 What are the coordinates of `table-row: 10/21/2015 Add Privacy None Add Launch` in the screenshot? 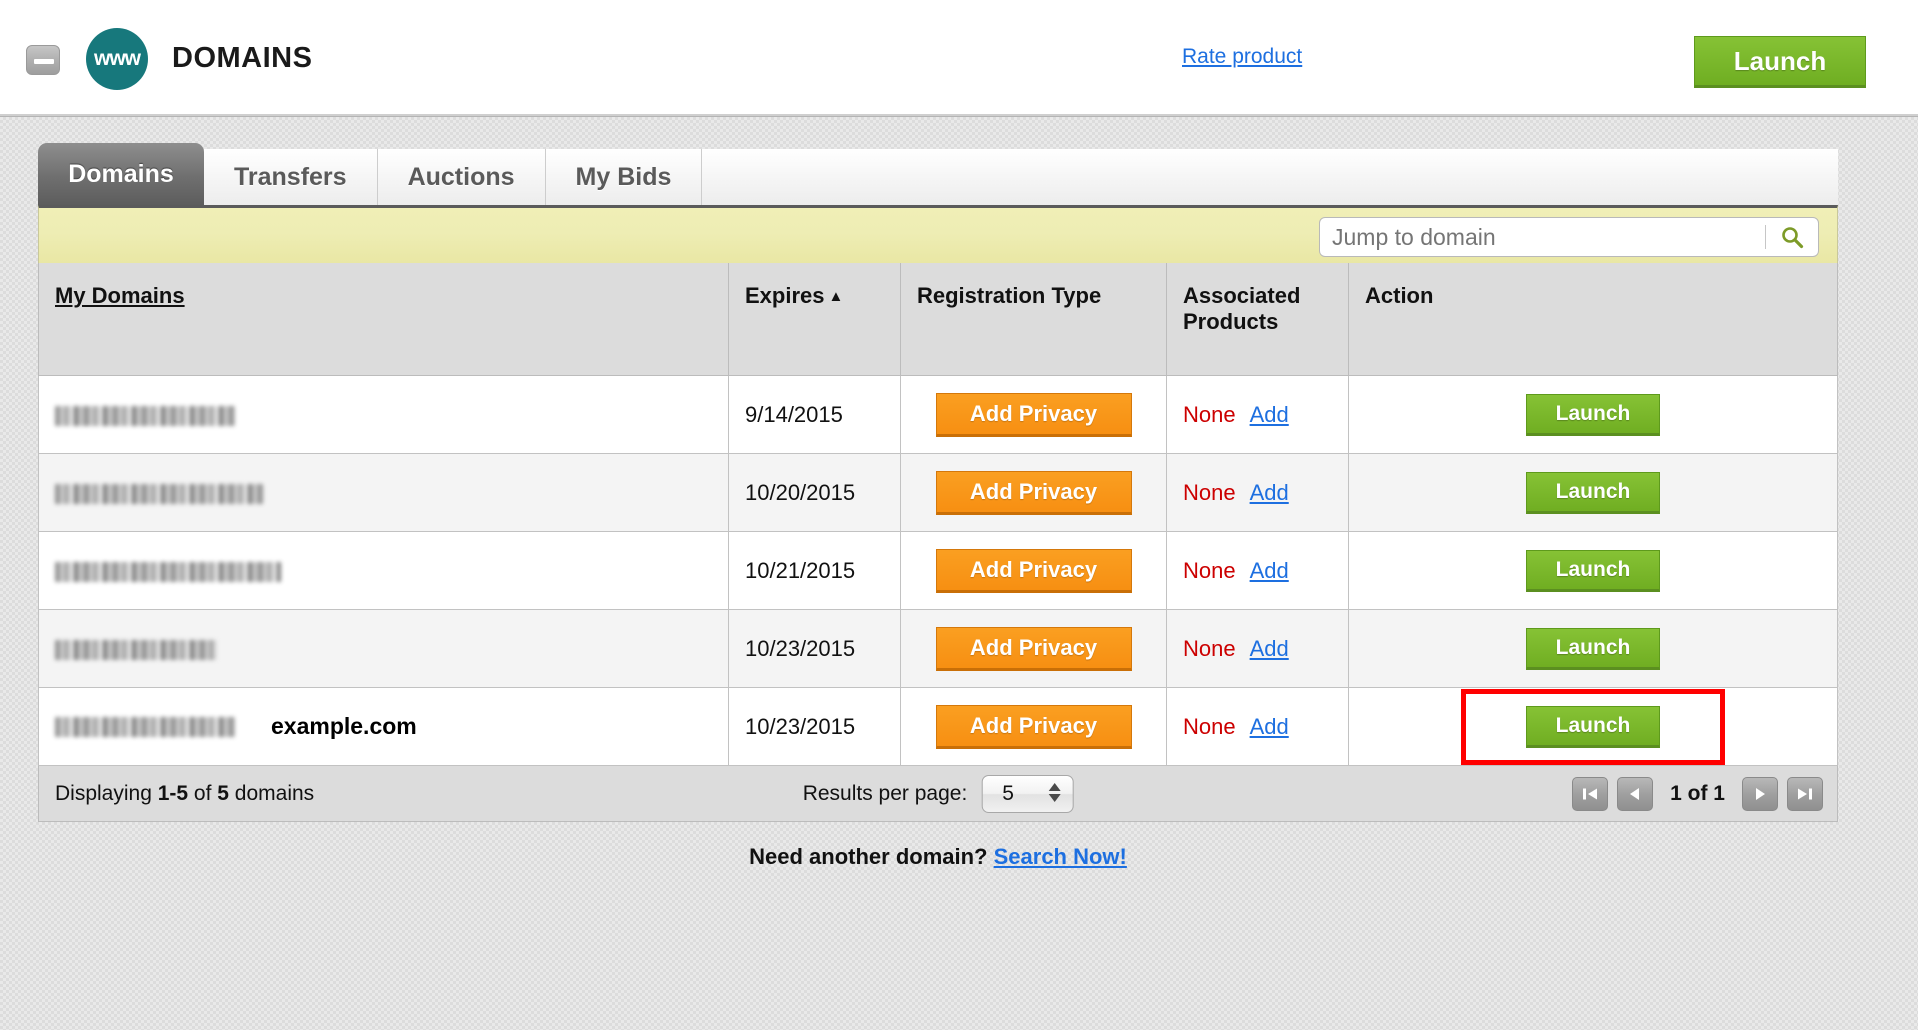 It's located at (938, 570).